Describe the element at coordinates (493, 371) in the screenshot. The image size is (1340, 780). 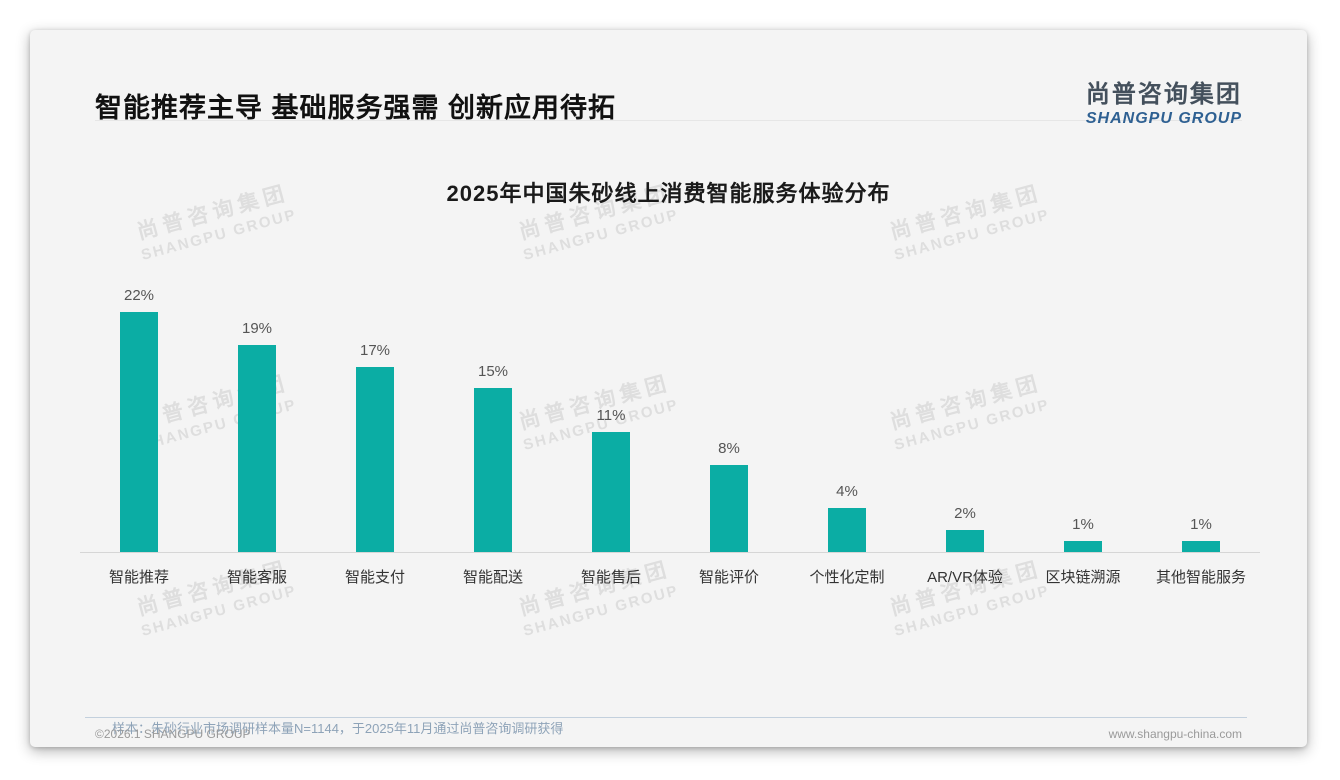
I see `bar-value-label: 15%` at that location.